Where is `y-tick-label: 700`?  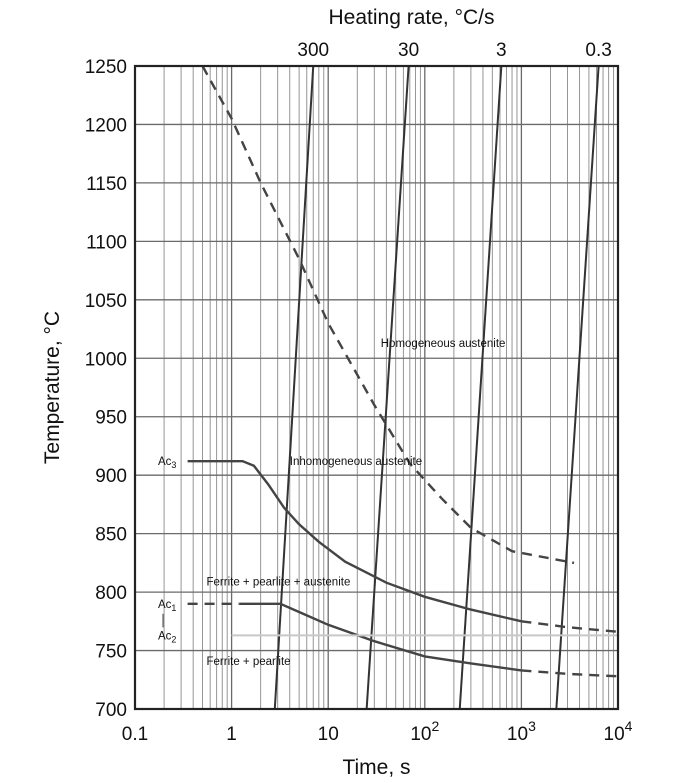 y-tick-label: 700 is located at coordinates (111, 710).